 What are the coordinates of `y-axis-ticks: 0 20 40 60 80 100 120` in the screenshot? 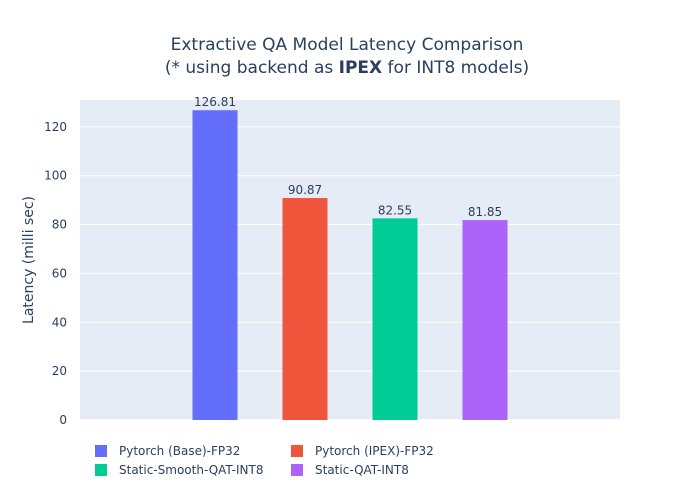 It's located at (55, 273).